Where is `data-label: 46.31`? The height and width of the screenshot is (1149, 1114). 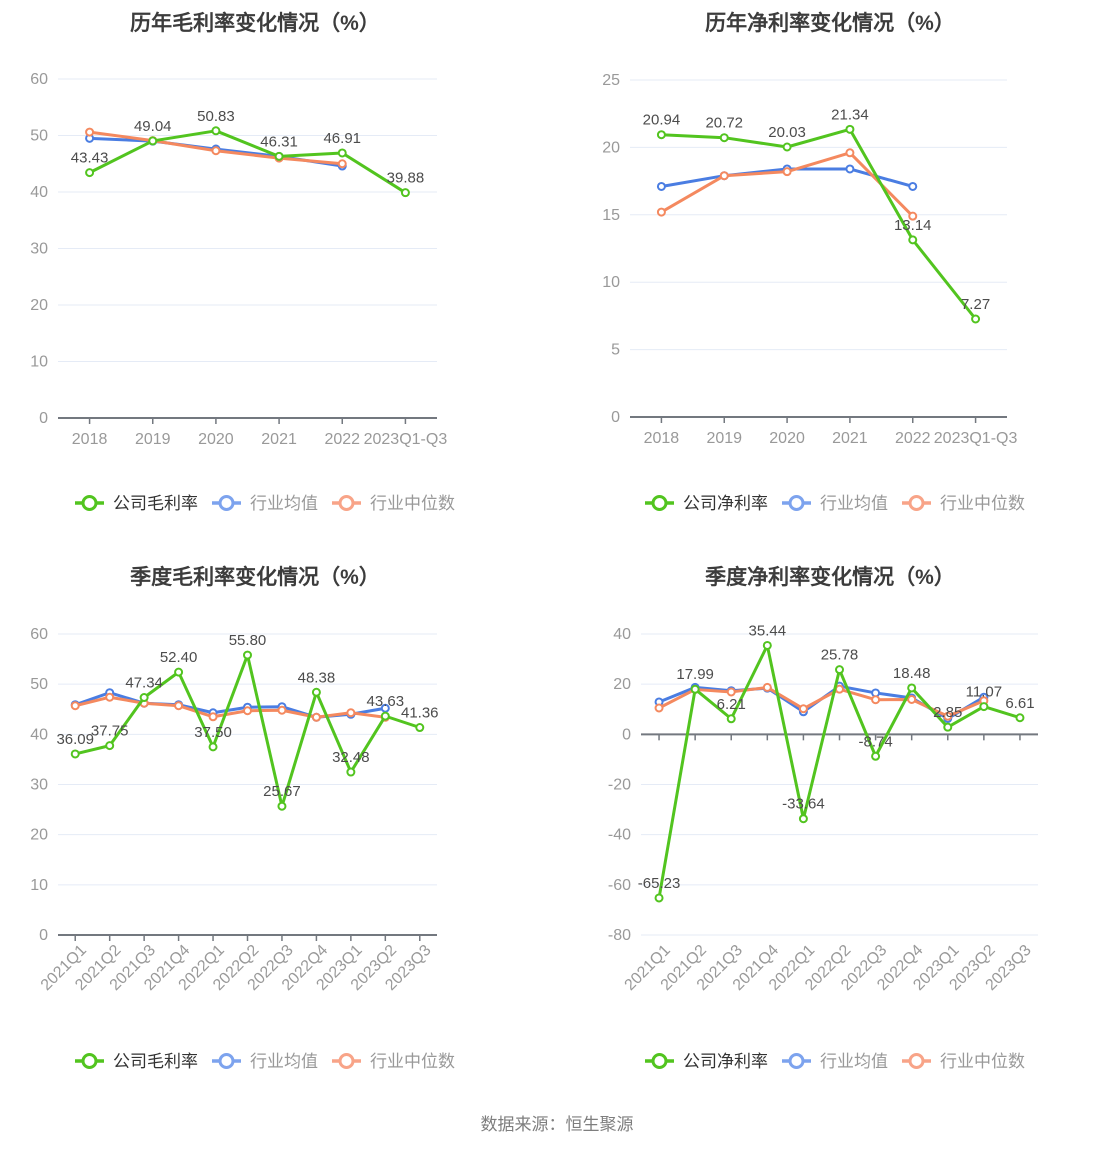 data-label: 46.31 is located at coordinates (279, 141).